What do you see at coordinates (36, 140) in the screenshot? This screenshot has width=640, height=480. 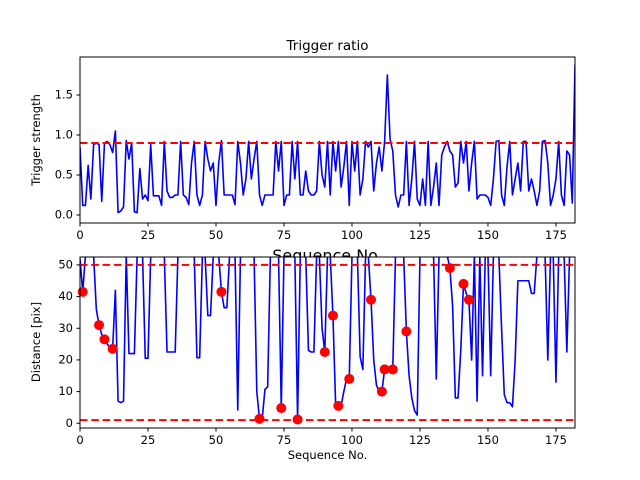 I see `top-yaxis-label: Trigger strength` at bounding box center [36, 140].